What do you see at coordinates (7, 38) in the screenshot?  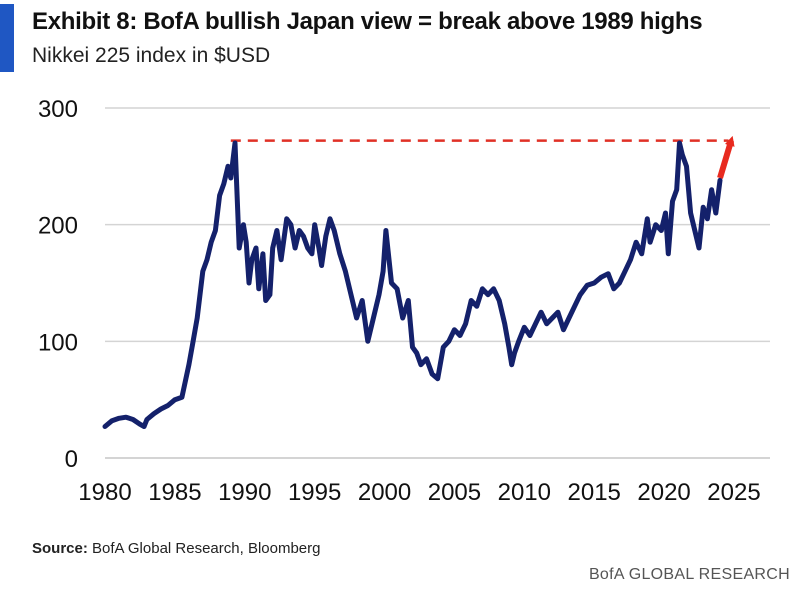 I see `title-accent-bar` at bounding box center [7, 38].